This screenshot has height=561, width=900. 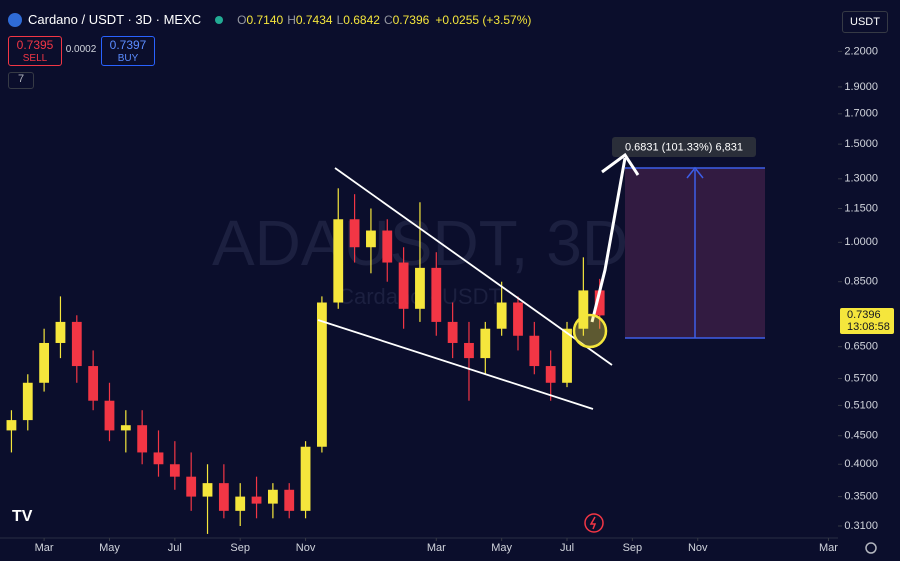 I want to click on ohlc-item: 0.7434, so click(x=314, y=20).